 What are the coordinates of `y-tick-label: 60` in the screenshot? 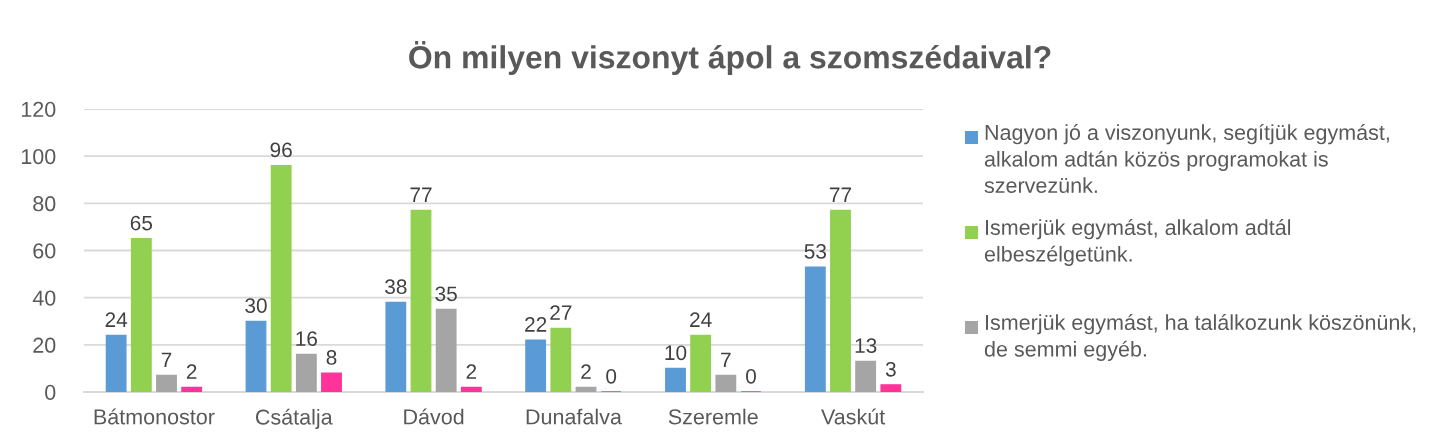 It's located at (44, 251).